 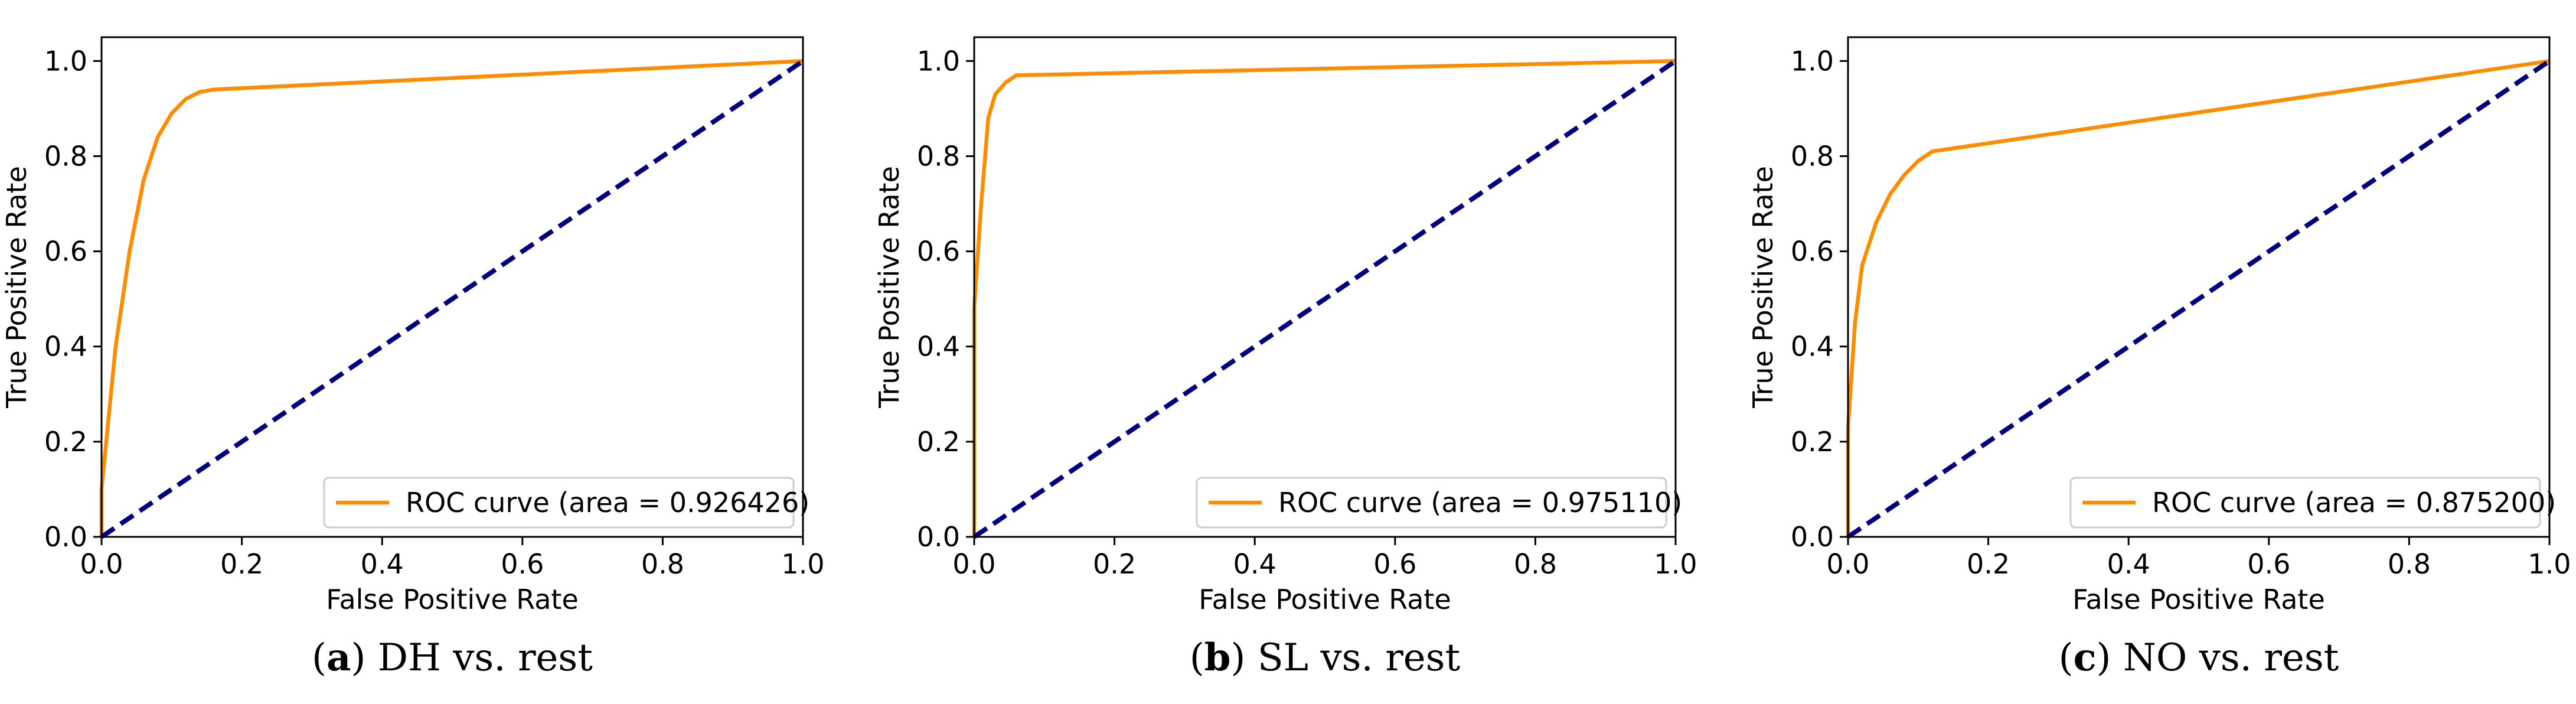 I want to click on caption-letter: b, so click(x=1217, y=658).